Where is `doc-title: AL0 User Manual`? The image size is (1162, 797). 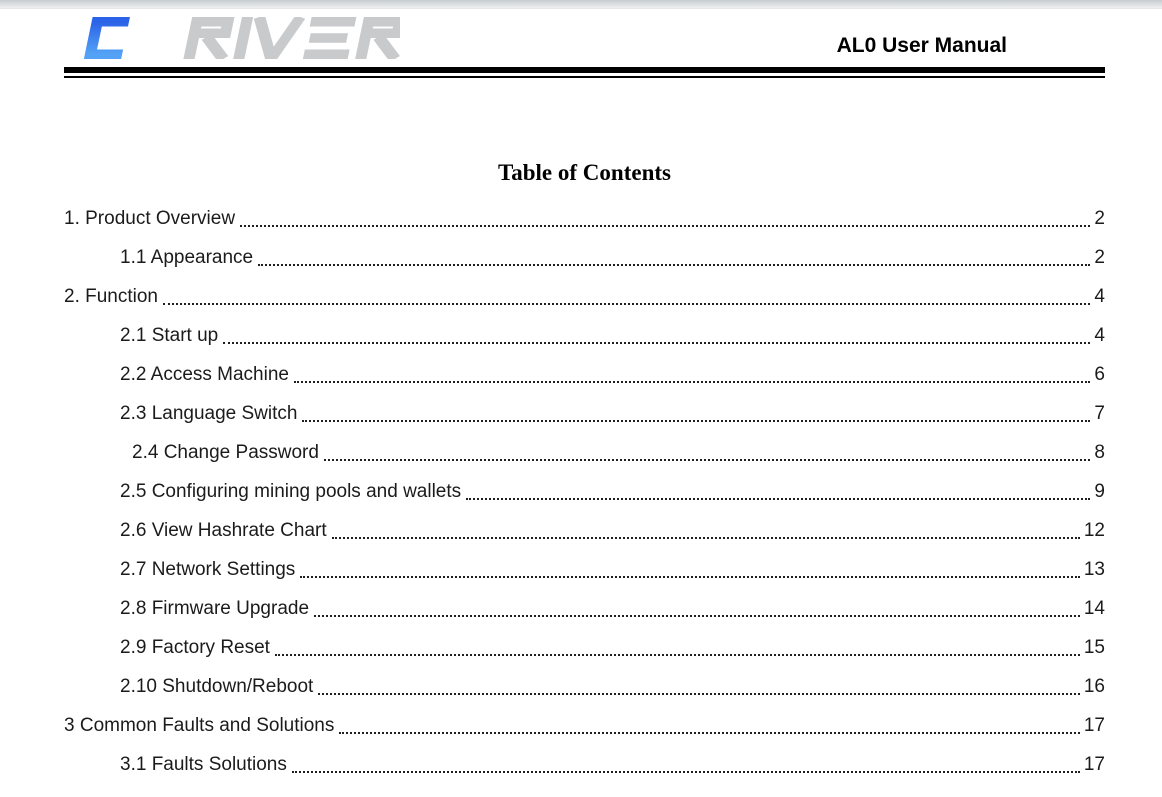 doc-title: AL0 User Manual is located at coordinates (921, 45).